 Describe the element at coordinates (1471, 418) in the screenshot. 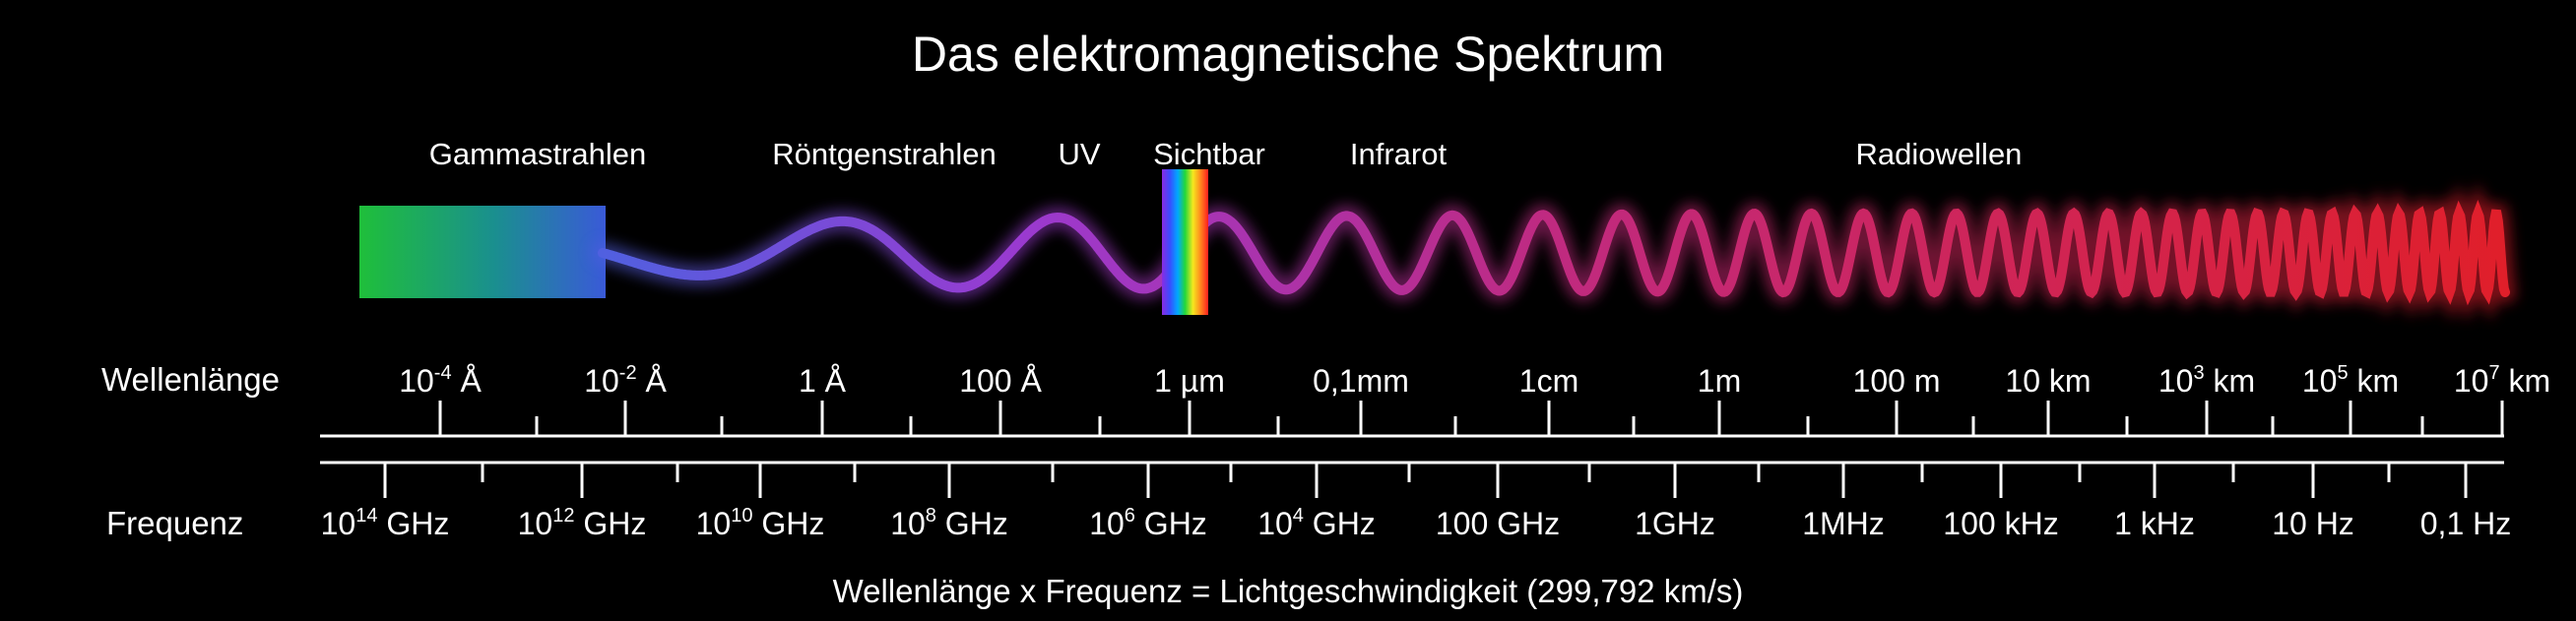

I see `wavelength-ticks` at that location.